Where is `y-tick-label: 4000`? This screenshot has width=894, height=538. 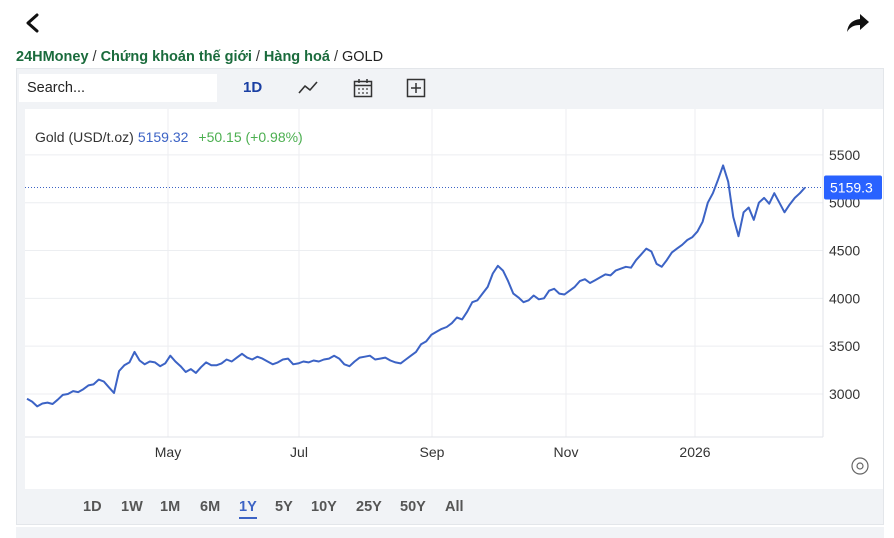
y-tick-label: 4000 is located at coordinates (844, 298).